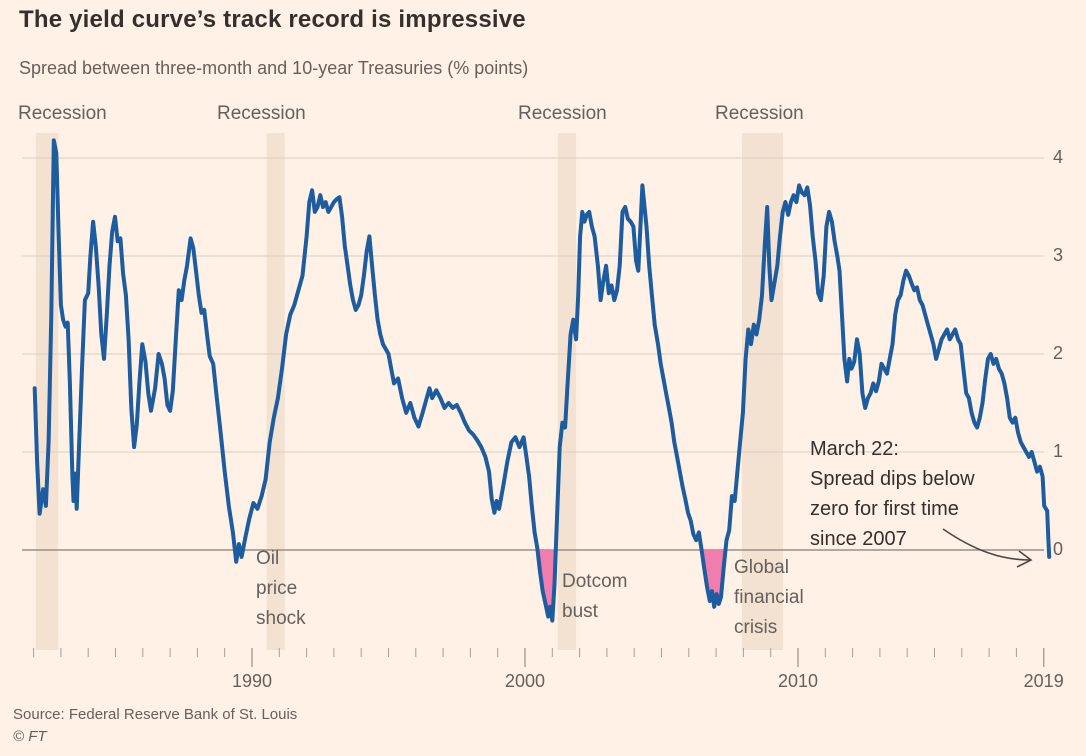  What do you see at coordinates (525, 681) in the screenshot?
I see `x-axis-label: 2000` at bounding box center [525, 681].